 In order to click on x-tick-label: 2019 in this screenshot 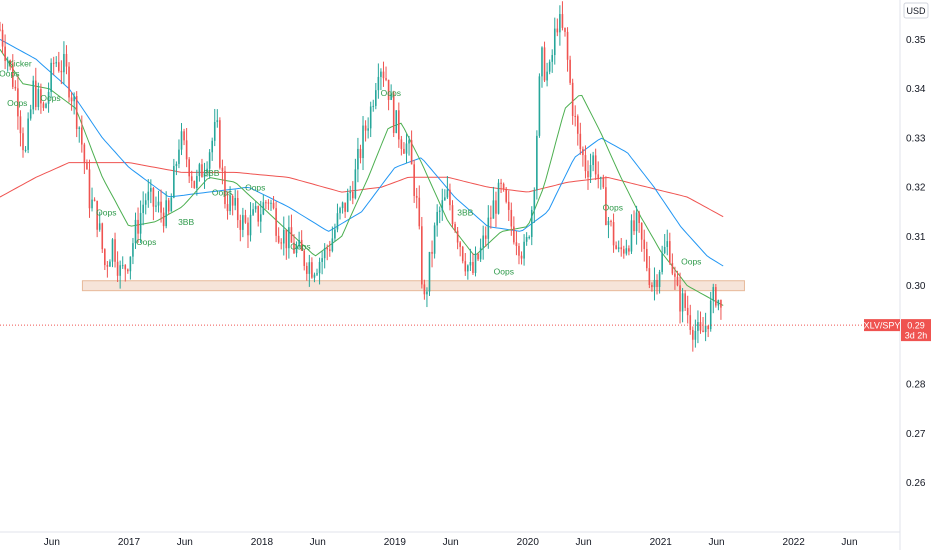, I will do `click(395, 542)`.